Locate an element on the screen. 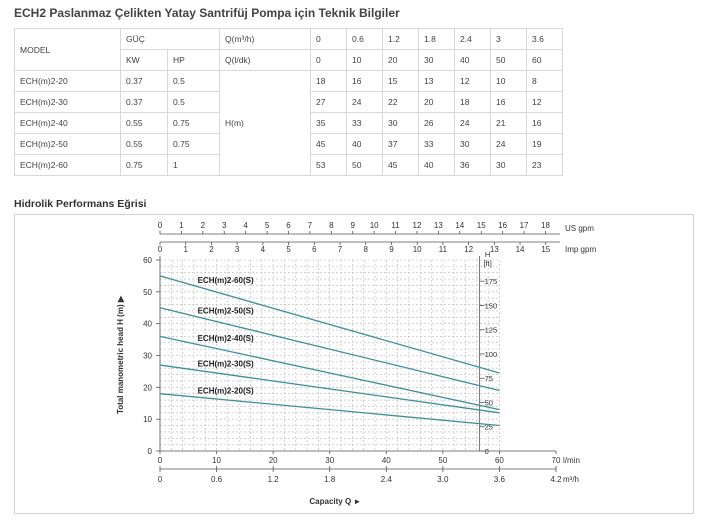  y-tick-label: 10 is located at coordinates (147, 419).